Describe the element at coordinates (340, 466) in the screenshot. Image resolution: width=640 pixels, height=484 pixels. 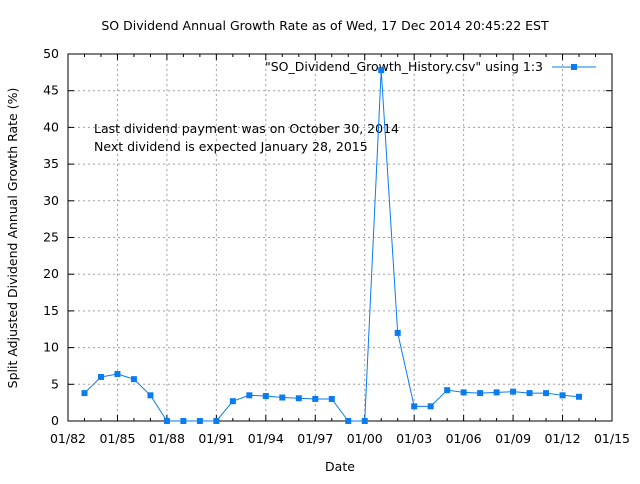
I see `x-axis-label: Date` at that location.